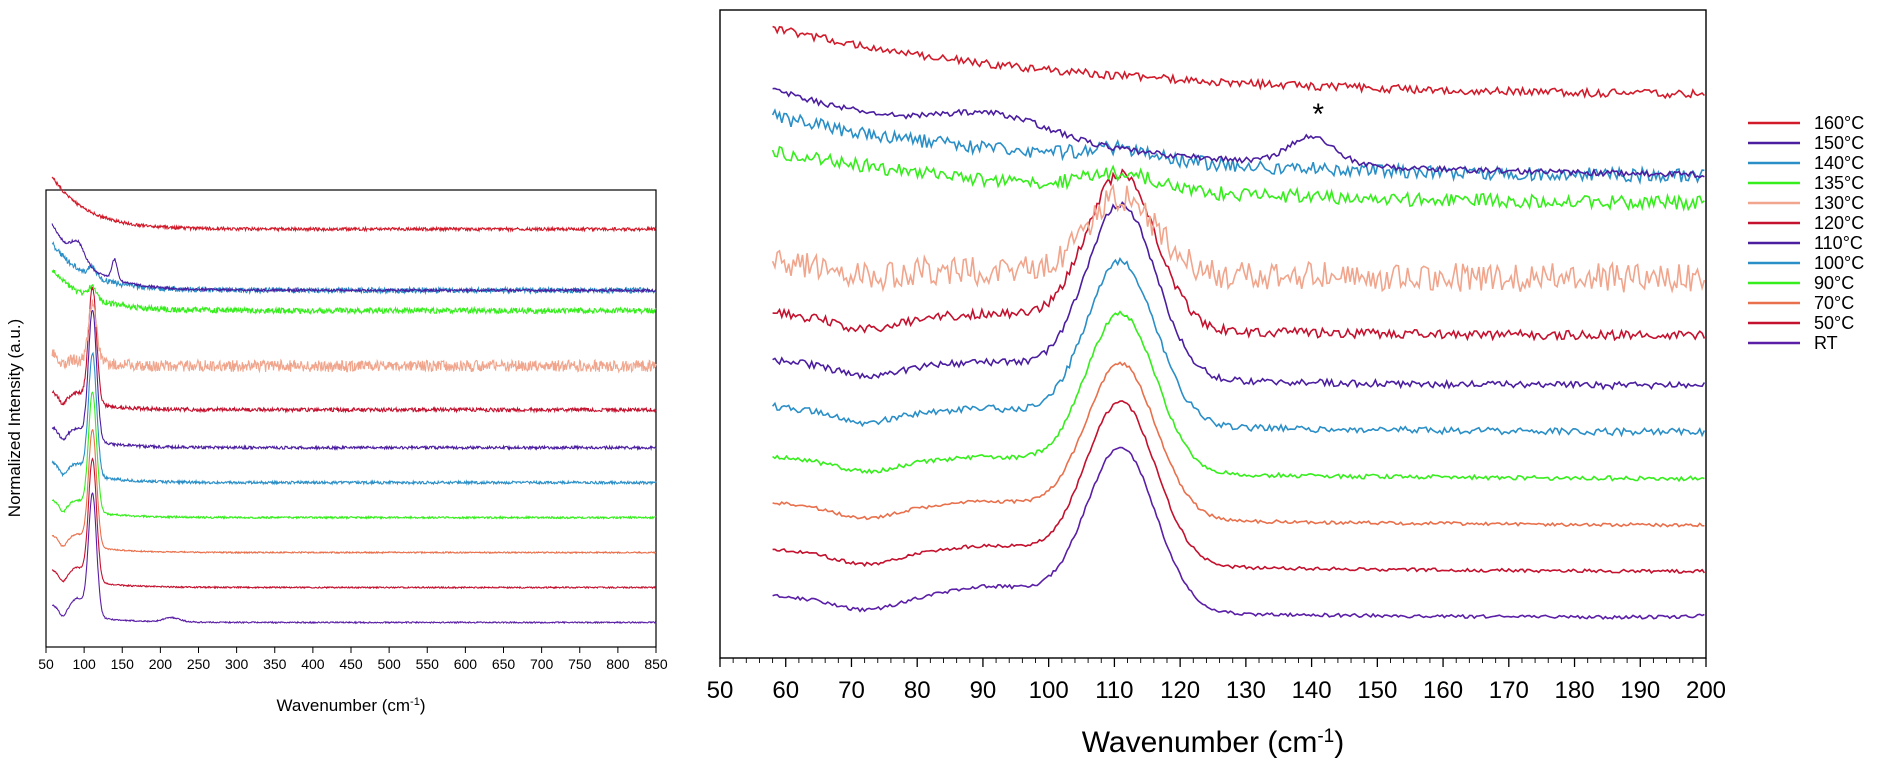 This screenshot has height=769, width=1884. I want to click on right-series-line-140c, so click(1238, 146).